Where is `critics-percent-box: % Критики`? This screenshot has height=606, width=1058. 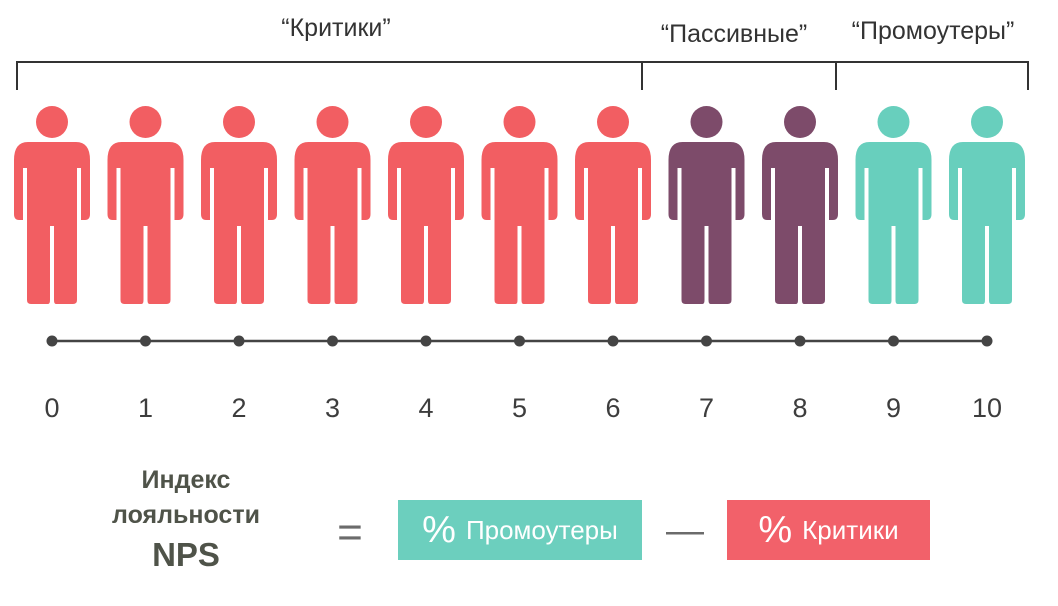
critics-percent-box: % Критики is located at coordinates (828, 530).